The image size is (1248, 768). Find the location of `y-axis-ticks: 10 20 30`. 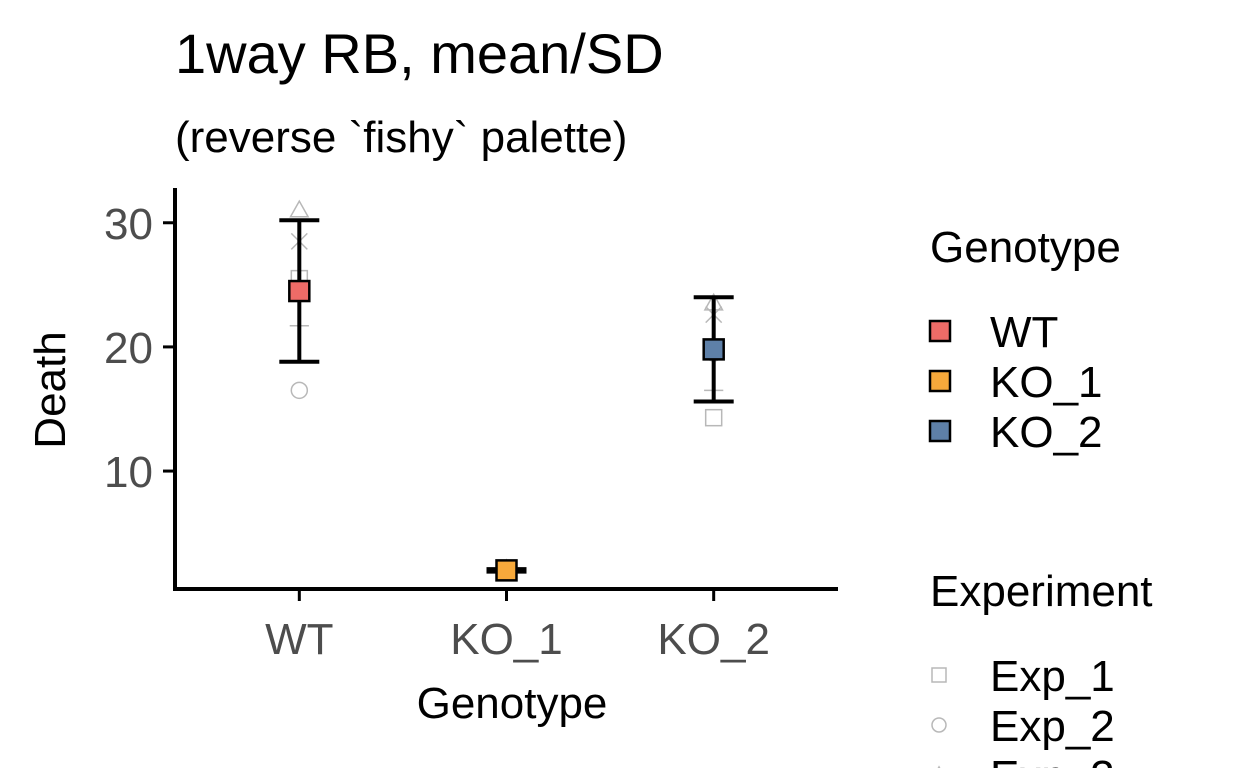

y-axis-ticks: 10 20 30 is located at coordinates (139, 348).